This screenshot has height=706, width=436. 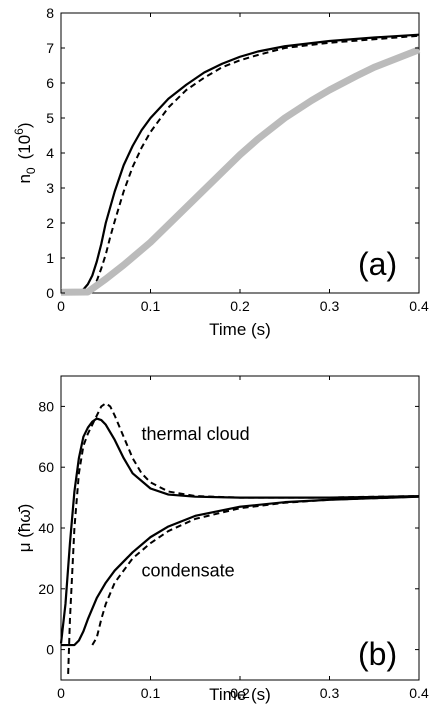 What do you see at coordinates (50, 83) in the screenshot?
I see `panel-a-y-tick-label: 6` at bounding box center [50, 83].